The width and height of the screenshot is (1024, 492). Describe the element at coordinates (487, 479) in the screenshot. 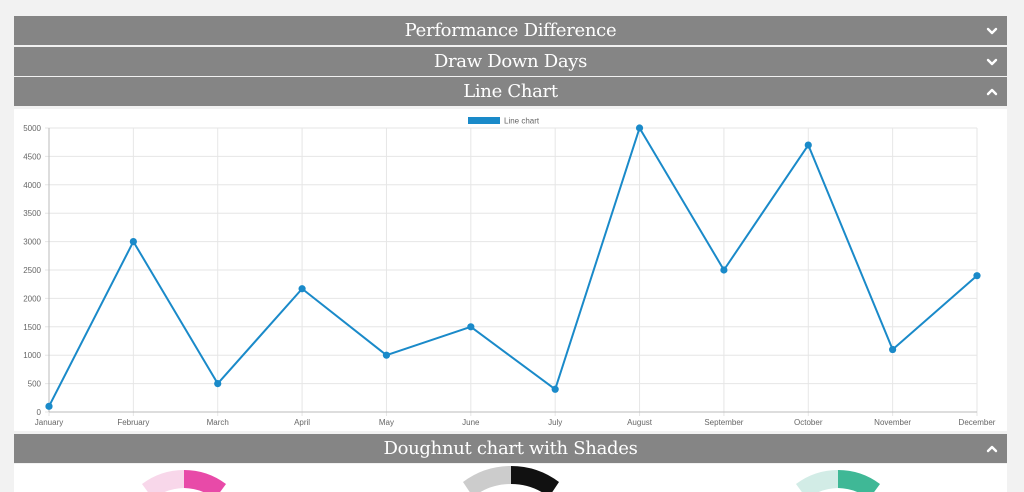

I see `doughnut-gray-light-segment` at that location.